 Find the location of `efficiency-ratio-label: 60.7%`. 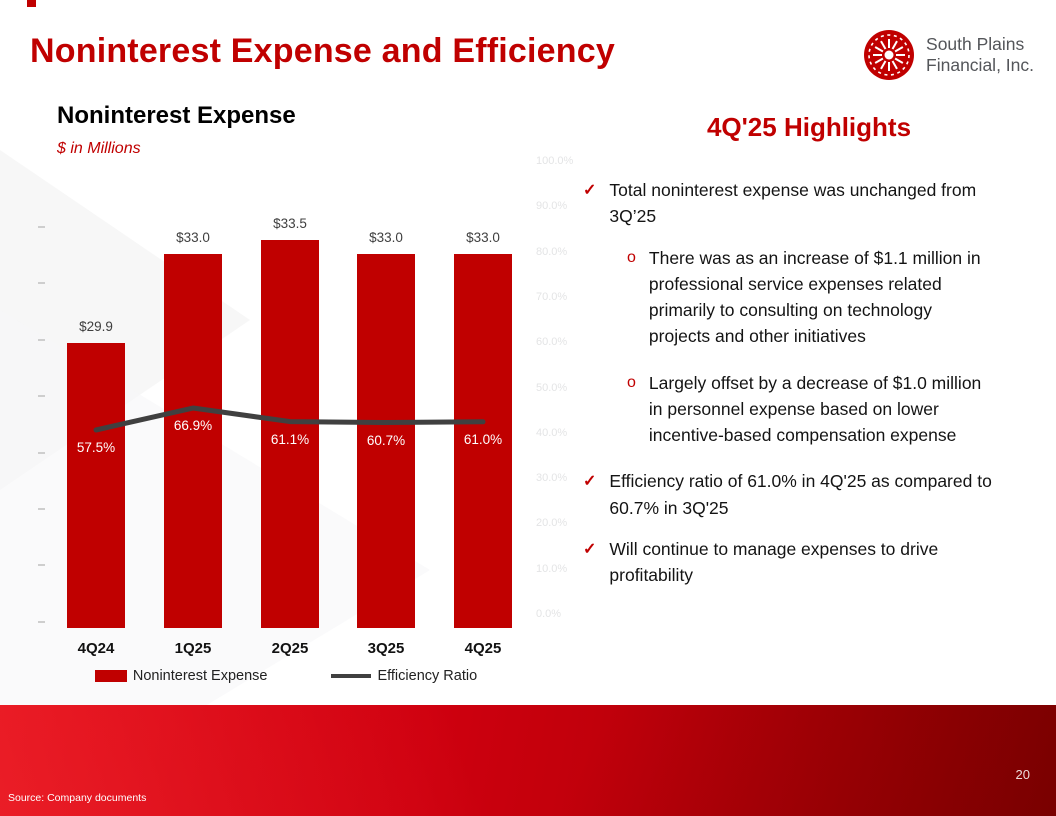

efficiency-ratio-label: 60.7% is located at coordinates (386, 440).